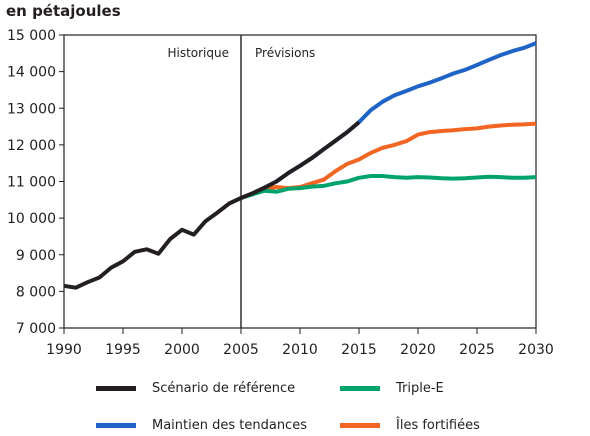  What do you see at coordinates (418, 350) in the screenshot?
I see `x-tick-label: 2020` at bounding box center [418, 350].